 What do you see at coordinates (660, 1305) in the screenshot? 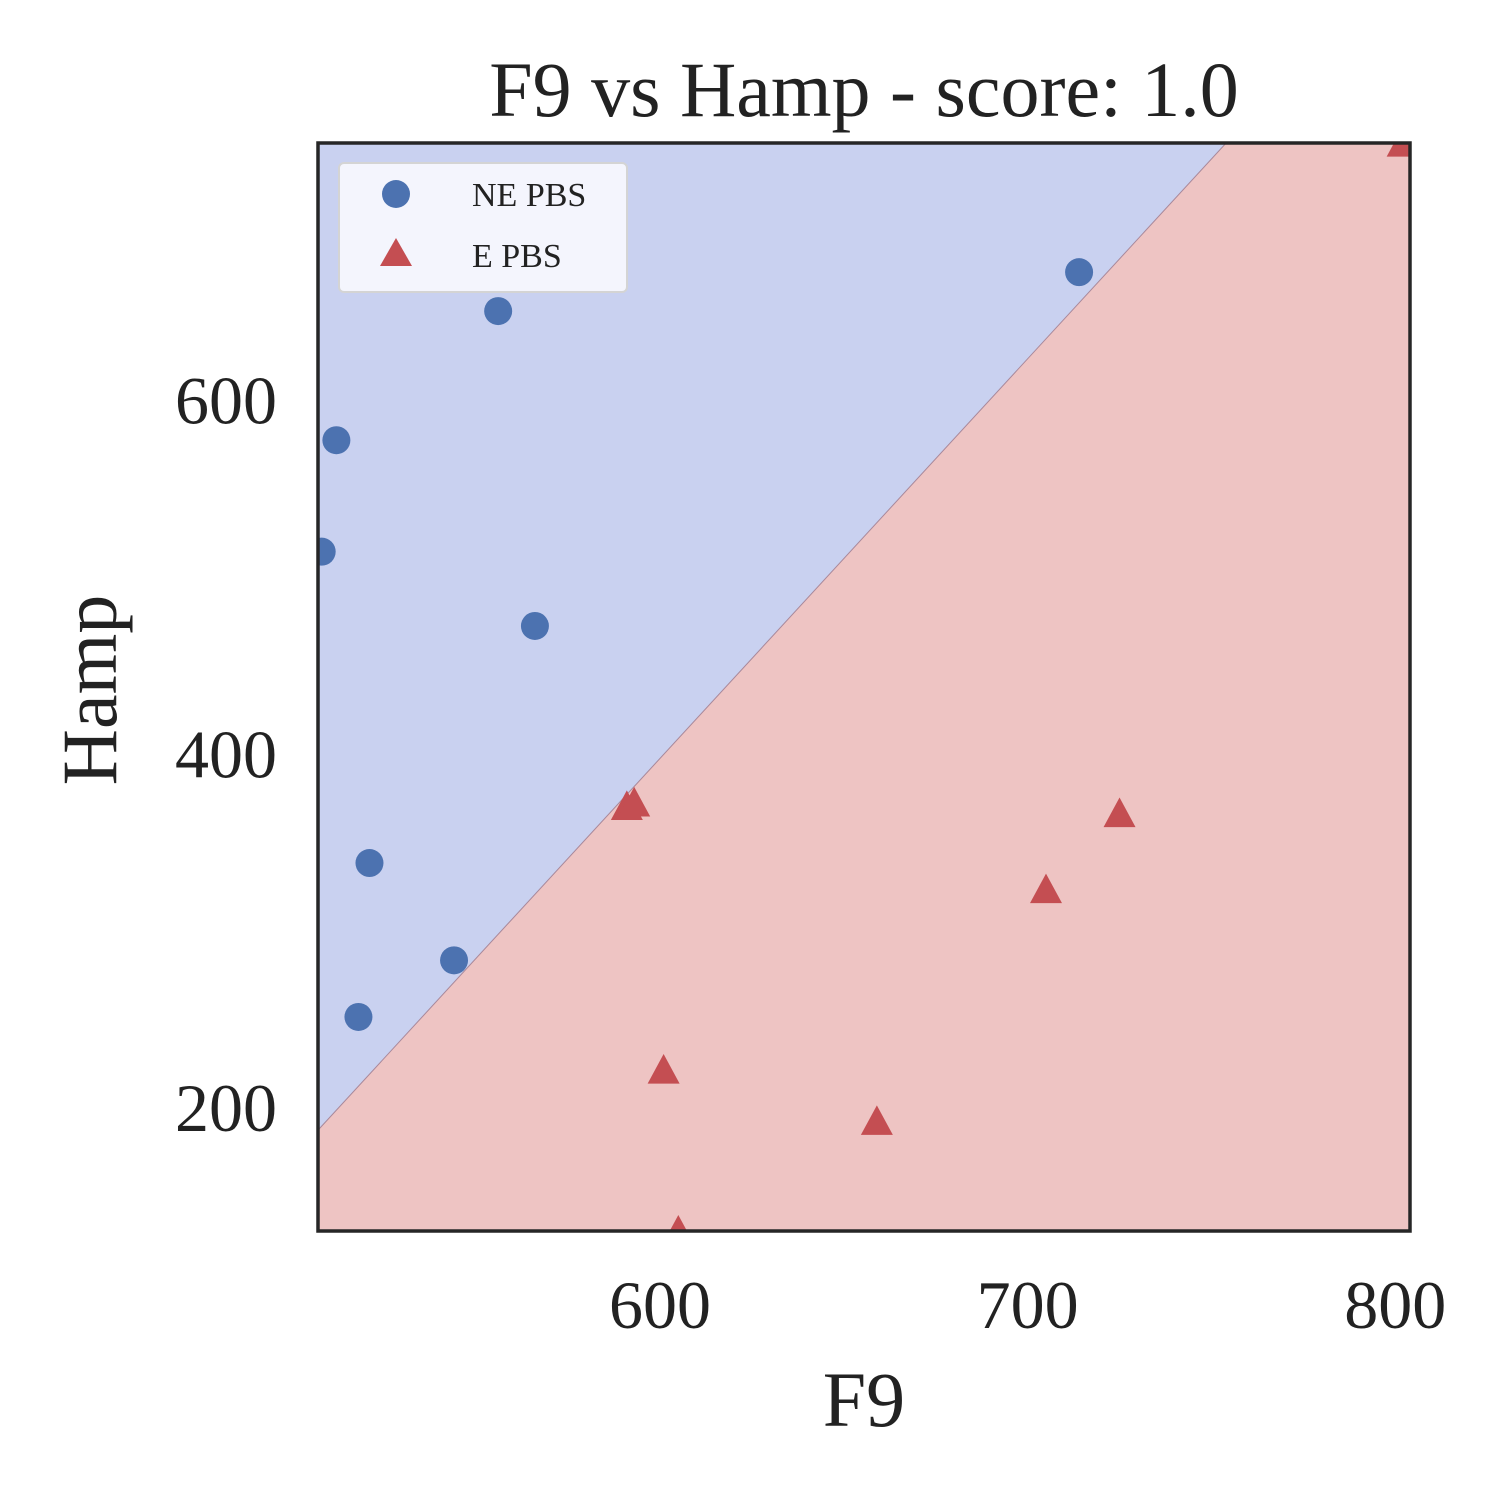
I see `x-tick-label: 600` at bounding box center [660, 1305].